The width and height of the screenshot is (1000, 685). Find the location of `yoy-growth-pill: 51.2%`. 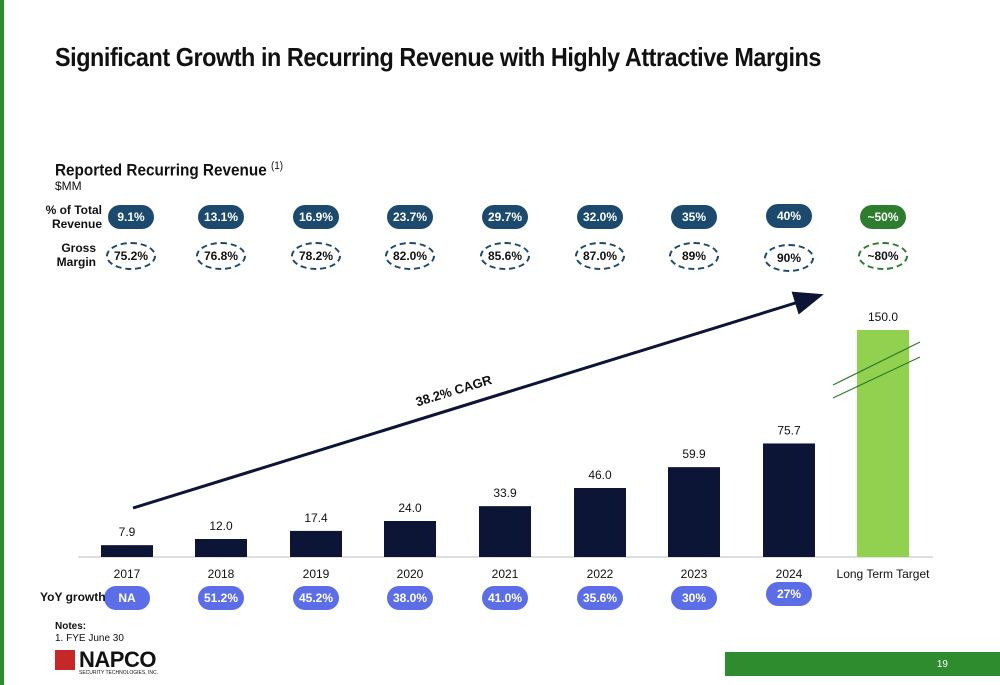

yoy-growth-pill: 51.2% is located at coordinates (221, 598).